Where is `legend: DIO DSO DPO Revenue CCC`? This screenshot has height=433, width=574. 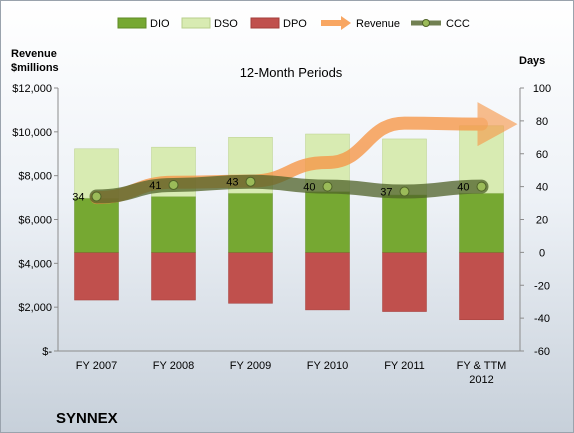 legend: DIO DSO DPO Revenue CCC is located at coordinates (293, 23).